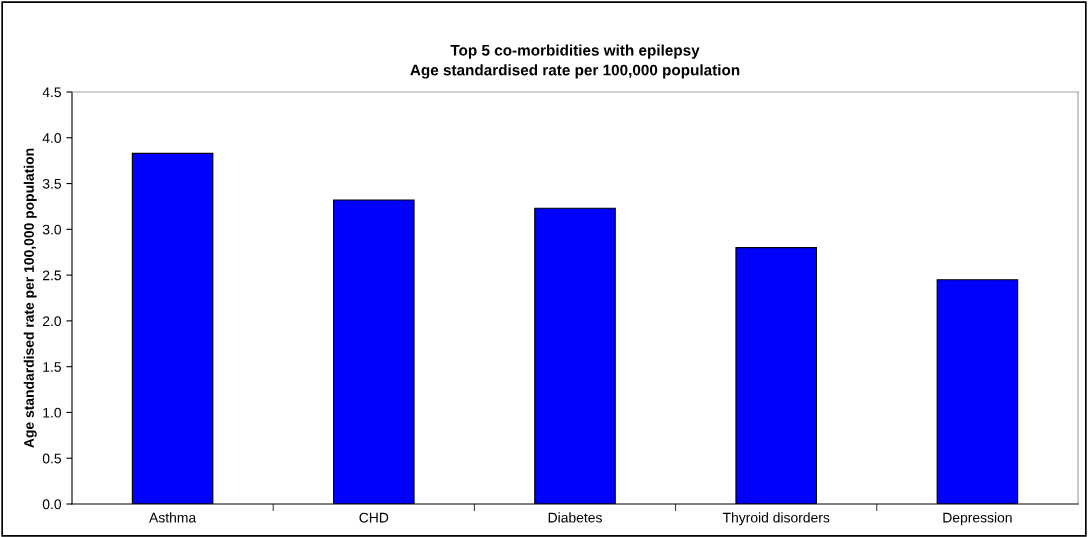 This screenshot has height=537, width=1088. Describe the element at coordinates (52, 504) in the screenshot. I see `y-tick-label: 0.0` at that location.